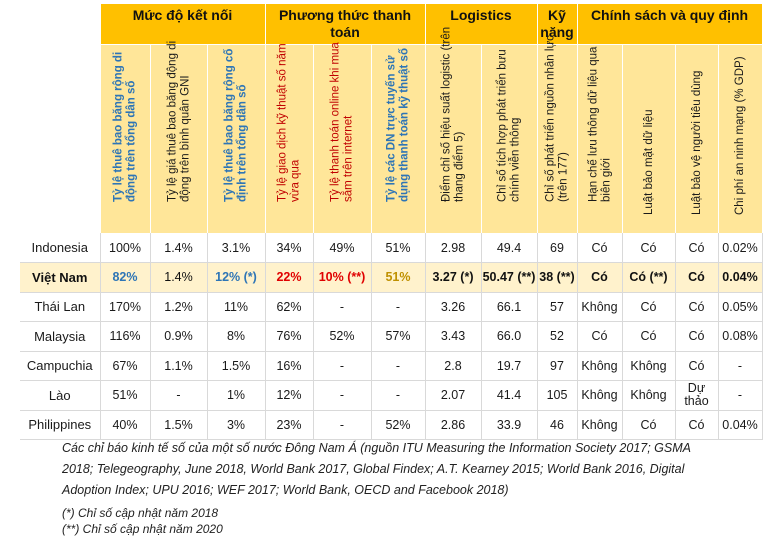 The image size is (765, 546). Describe the element at coordinates (697, 138) in the screenshot. I see `subheader-consumer-protection: Luật bảo vệ người tiêu dùng` at that location.